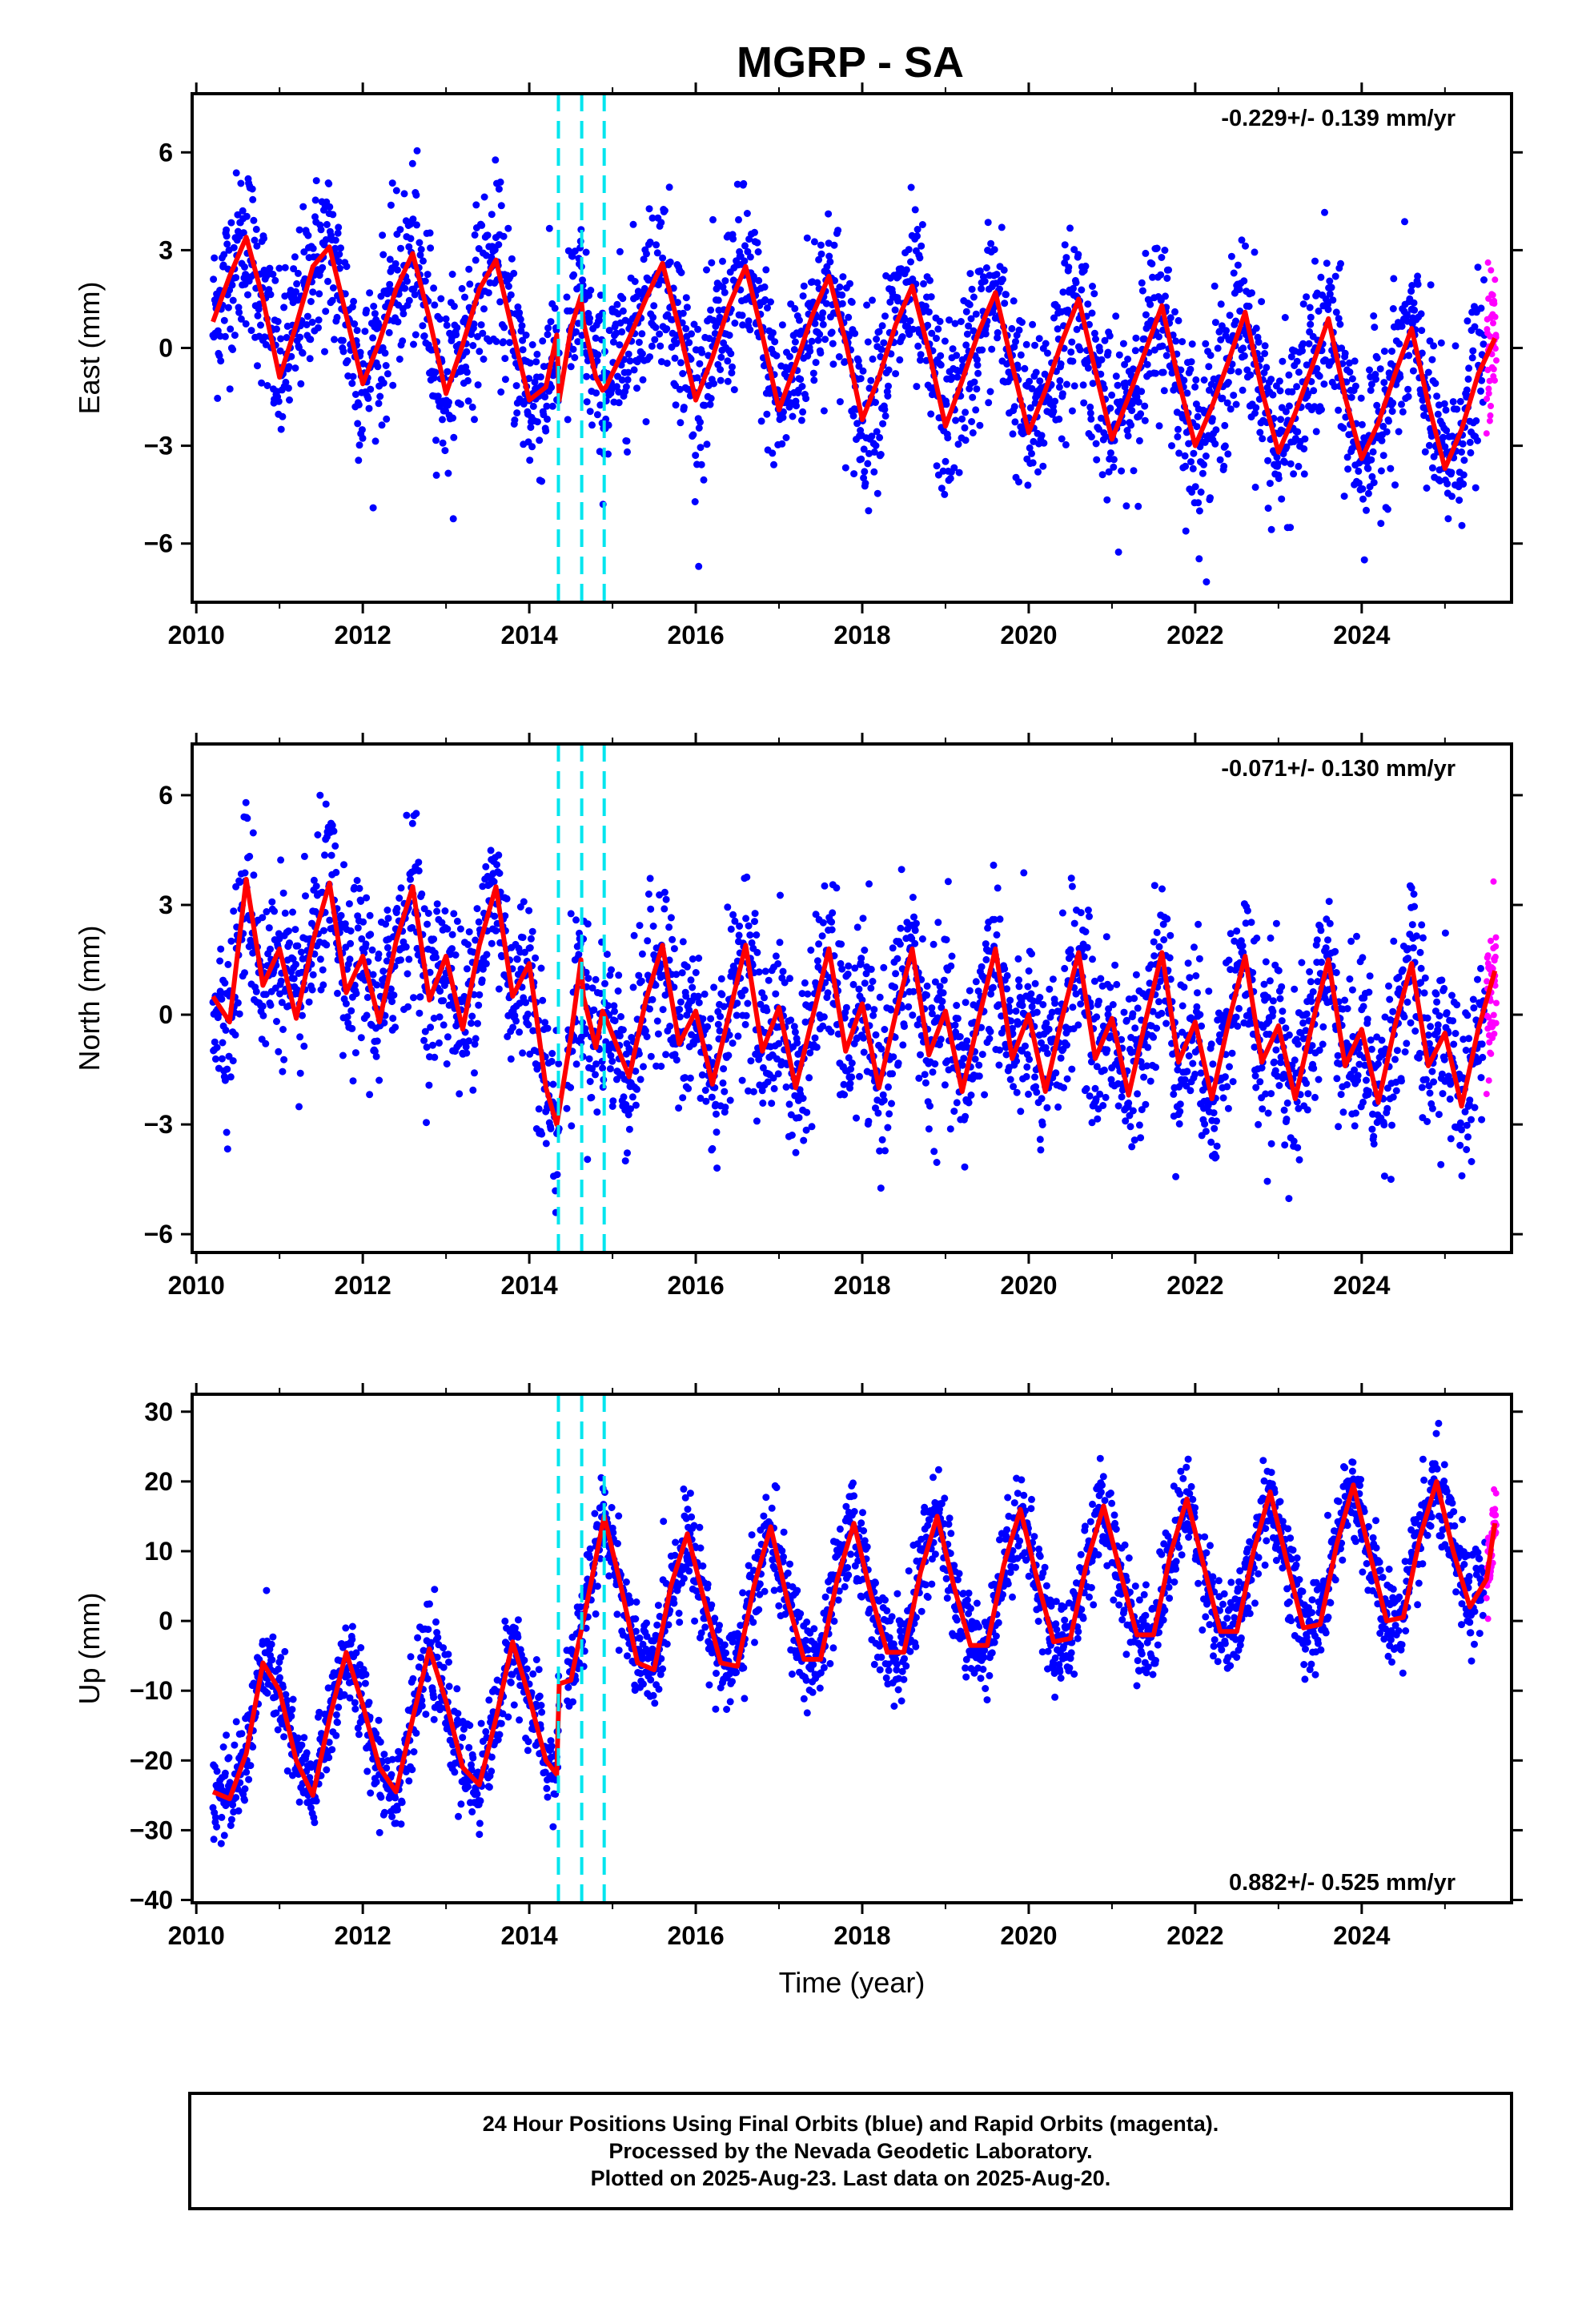 The width and height of the screenshot is (1582, 2324). I want to click on up-final-orbit-points, so click(849, 1633).